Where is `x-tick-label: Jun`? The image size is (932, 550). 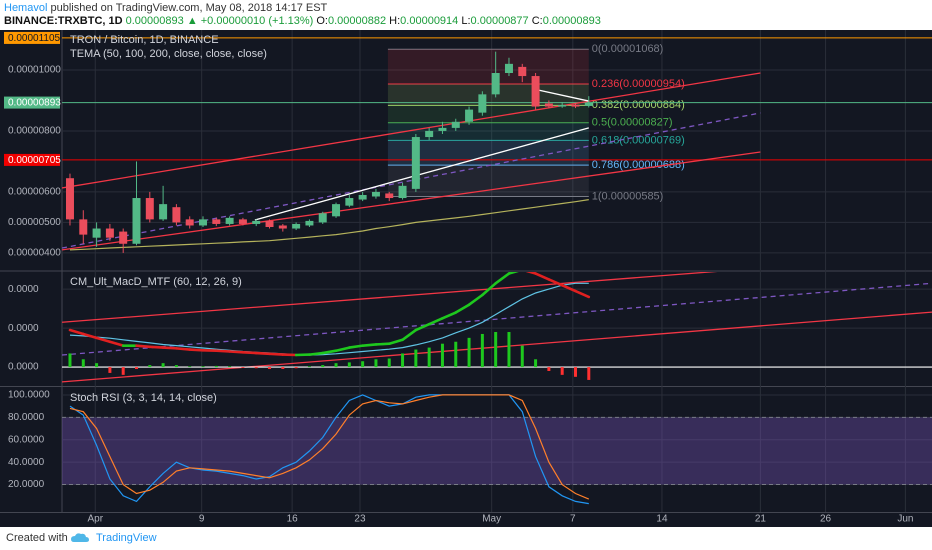
x-tick-label: Jun is located at coordinates (905, 519).